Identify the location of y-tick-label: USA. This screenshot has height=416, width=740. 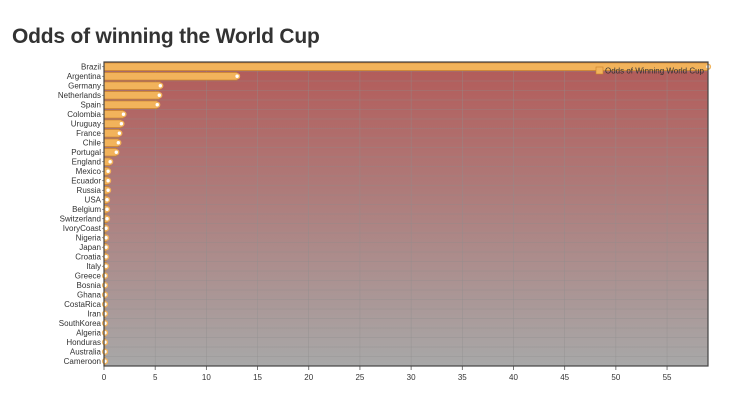
(93, 200).